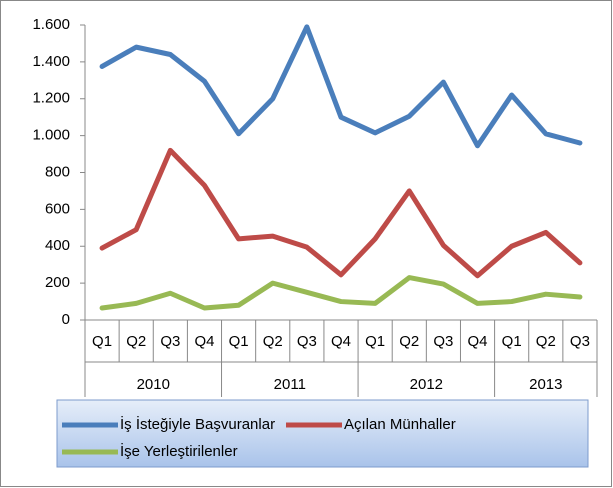 This screenshot has height=488, width=613. What do you see at coordinates (322, 433) in the screenshot?
I see `legend-box` at bounding box center [322, 433].